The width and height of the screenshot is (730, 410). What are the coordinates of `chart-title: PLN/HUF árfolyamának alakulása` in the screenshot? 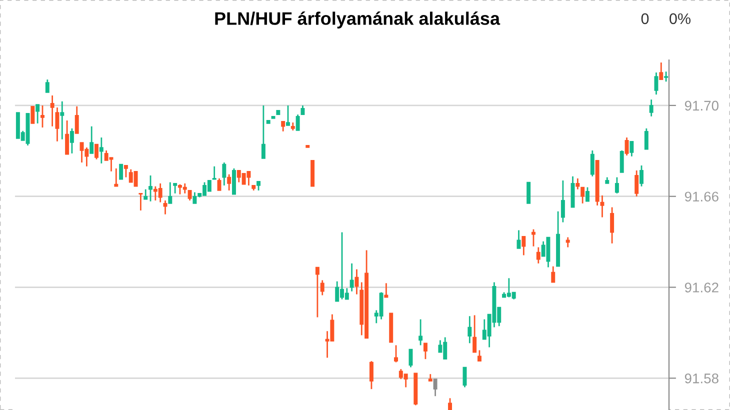 It's located at (357, 20).